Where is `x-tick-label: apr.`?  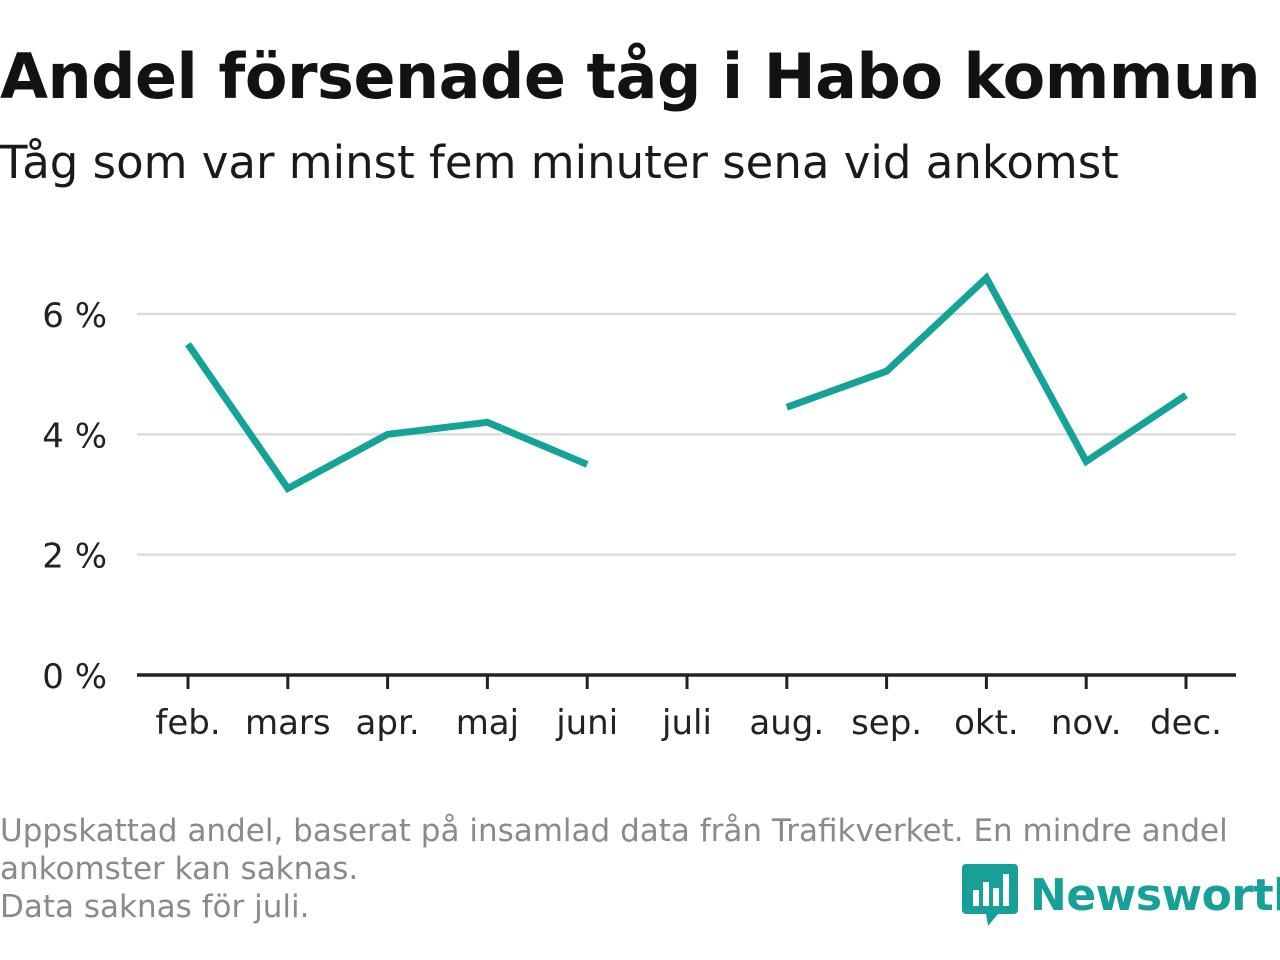 x-tick-label: apr. is located at coordinates (388, 723).